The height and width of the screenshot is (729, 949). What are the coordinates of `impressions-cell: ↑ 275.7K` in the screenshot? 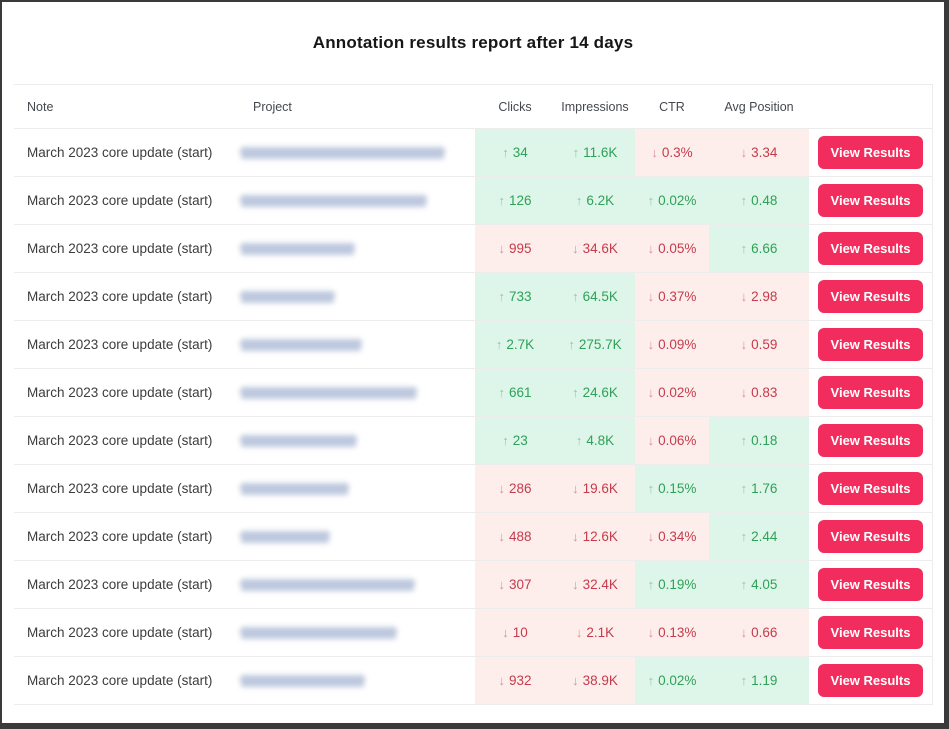 It's located at (595, 344).